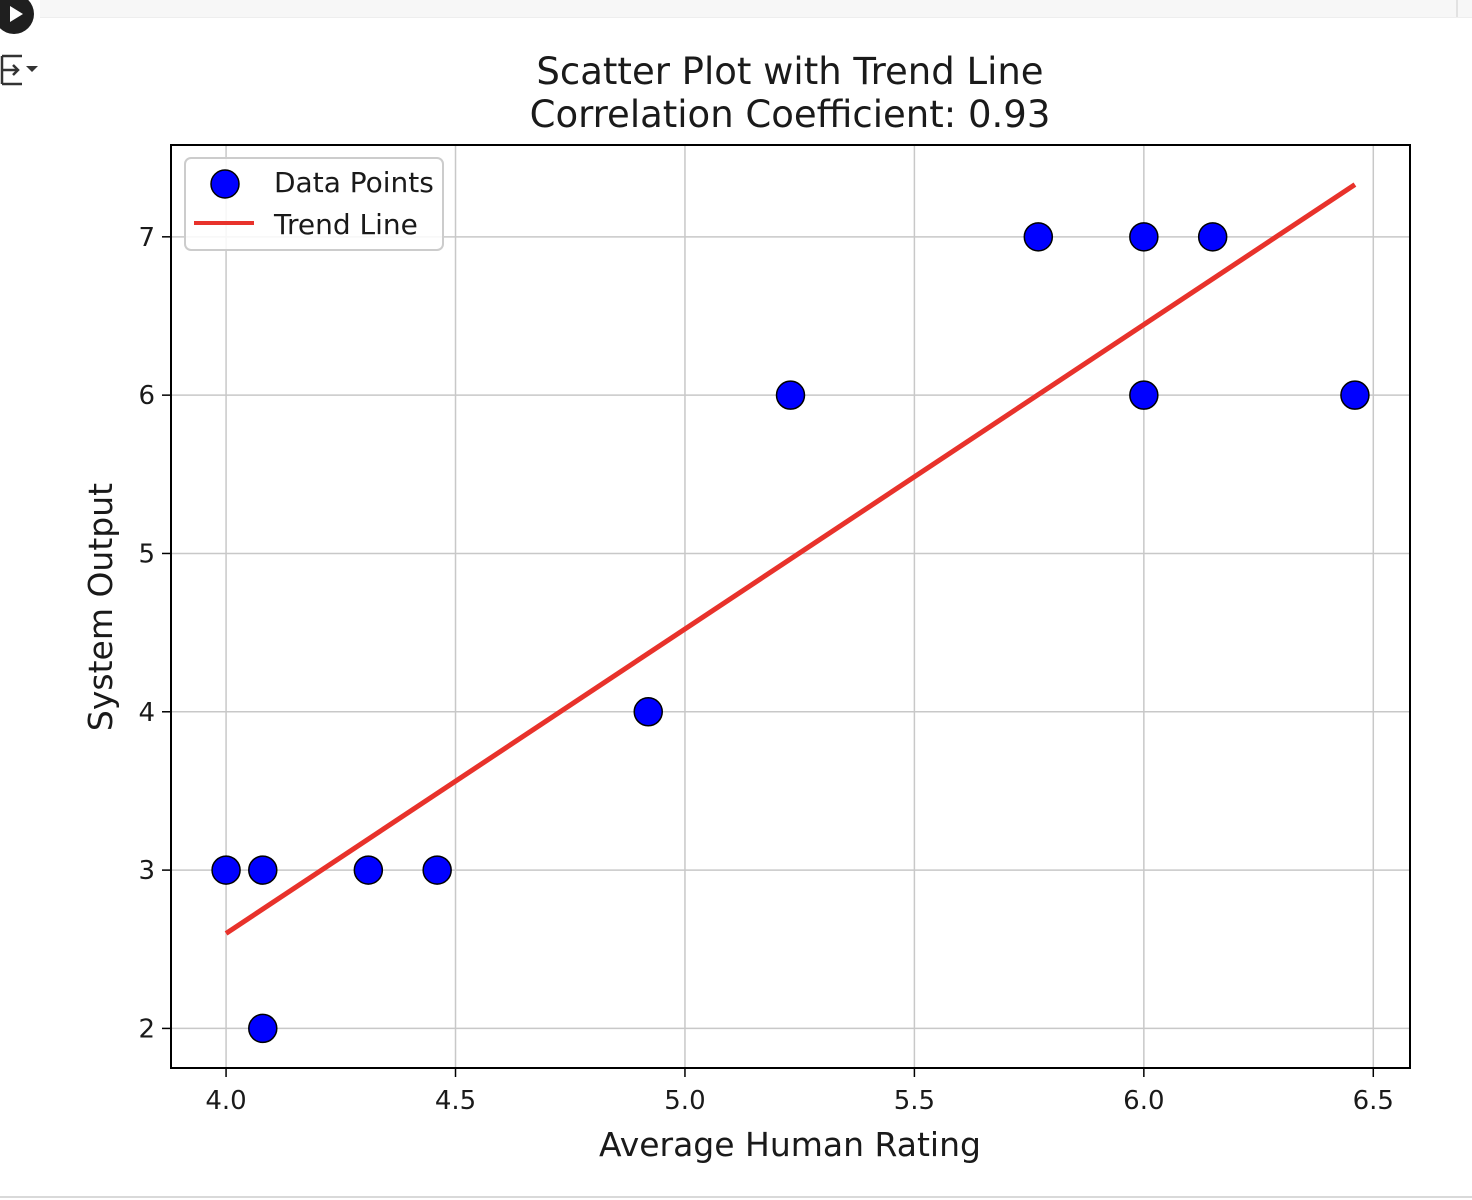 This screenshot has height=1200, width=1472. What do you see at coordinates (154, 633) in the screenshot?
I see `y-axis-ticks: 2 3 4 5 6 7` at bounding box center [154, 633].